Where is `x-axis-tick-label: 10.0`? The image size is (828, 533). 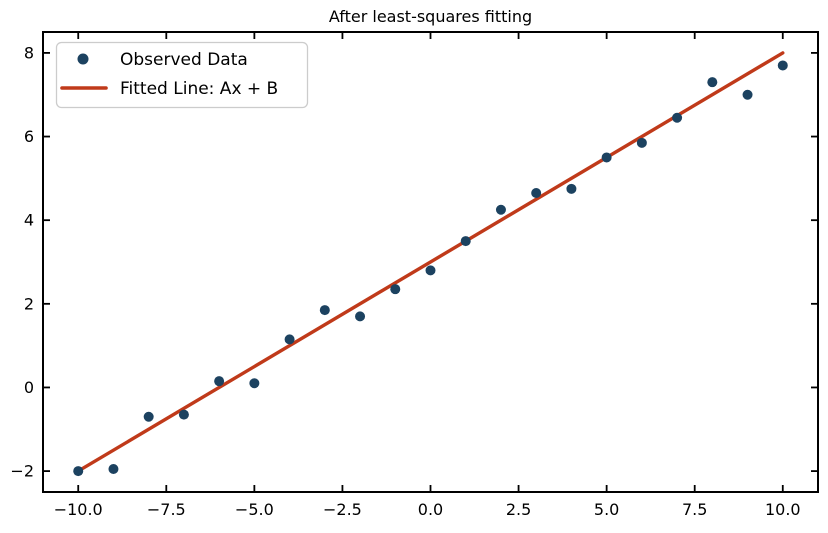
x-axis-tick-label: 10.0 is located at coordinates (783, 509).